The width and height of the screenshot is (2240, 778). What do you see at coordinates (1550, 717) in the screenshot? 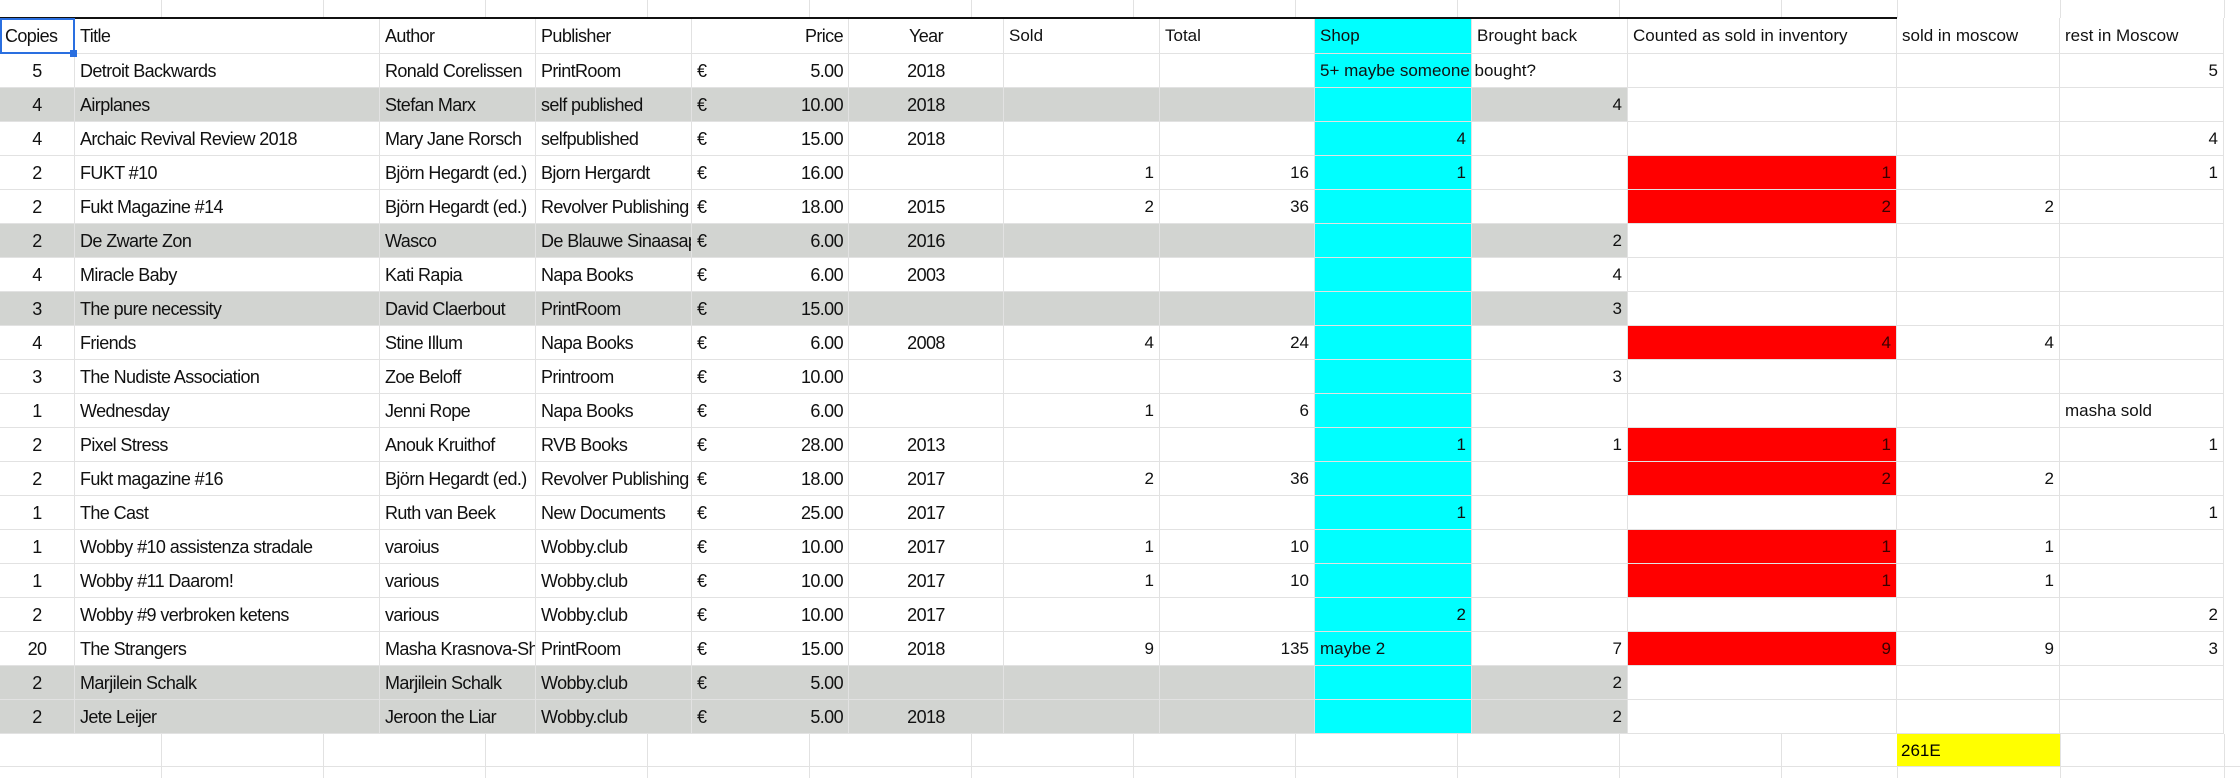
I see `cell-brought-back: 2` at bounding box center [1550, 717].